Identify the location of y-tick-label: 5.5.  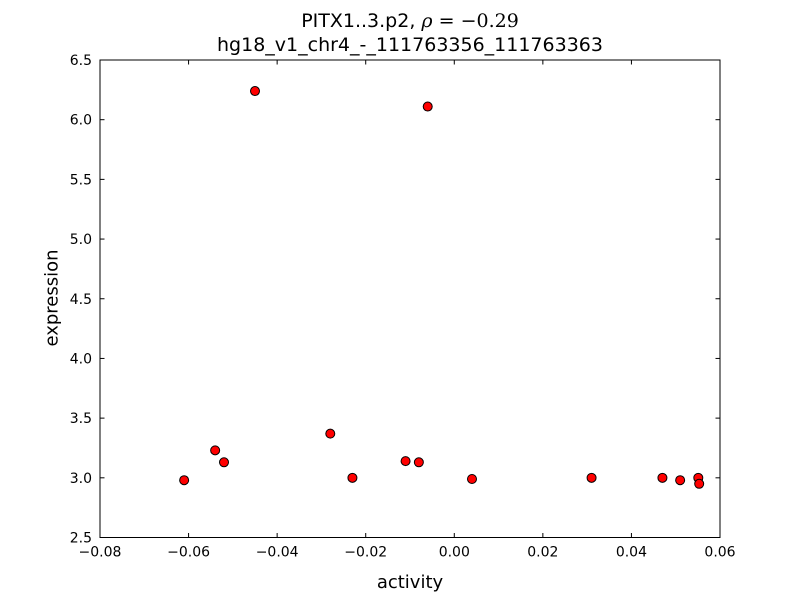
(81, 180).